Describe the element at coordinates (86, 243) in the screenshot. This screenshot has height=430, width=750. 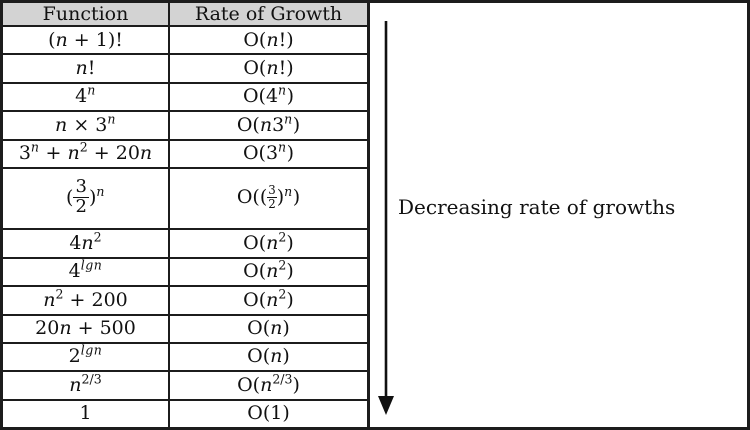
I see `function-cell: 4n2` at that location.